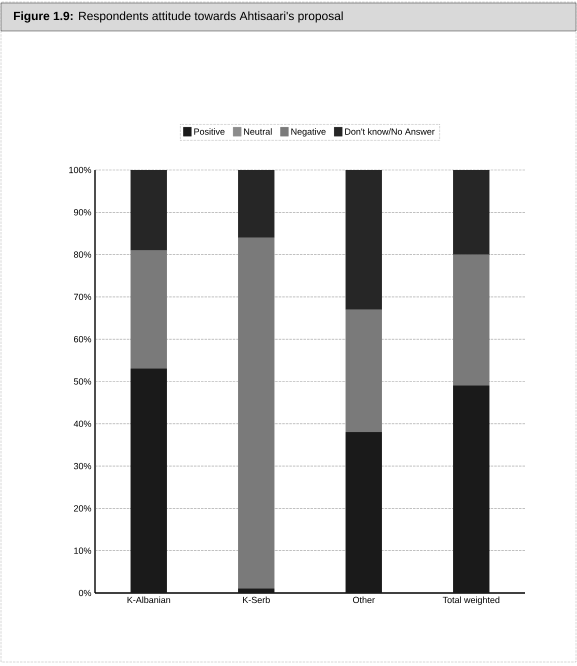  What do you see at coordinates (149, 600) in the screenshot?
I see `x-tick-label: K-Albanian` at bounding box center [149, 600].